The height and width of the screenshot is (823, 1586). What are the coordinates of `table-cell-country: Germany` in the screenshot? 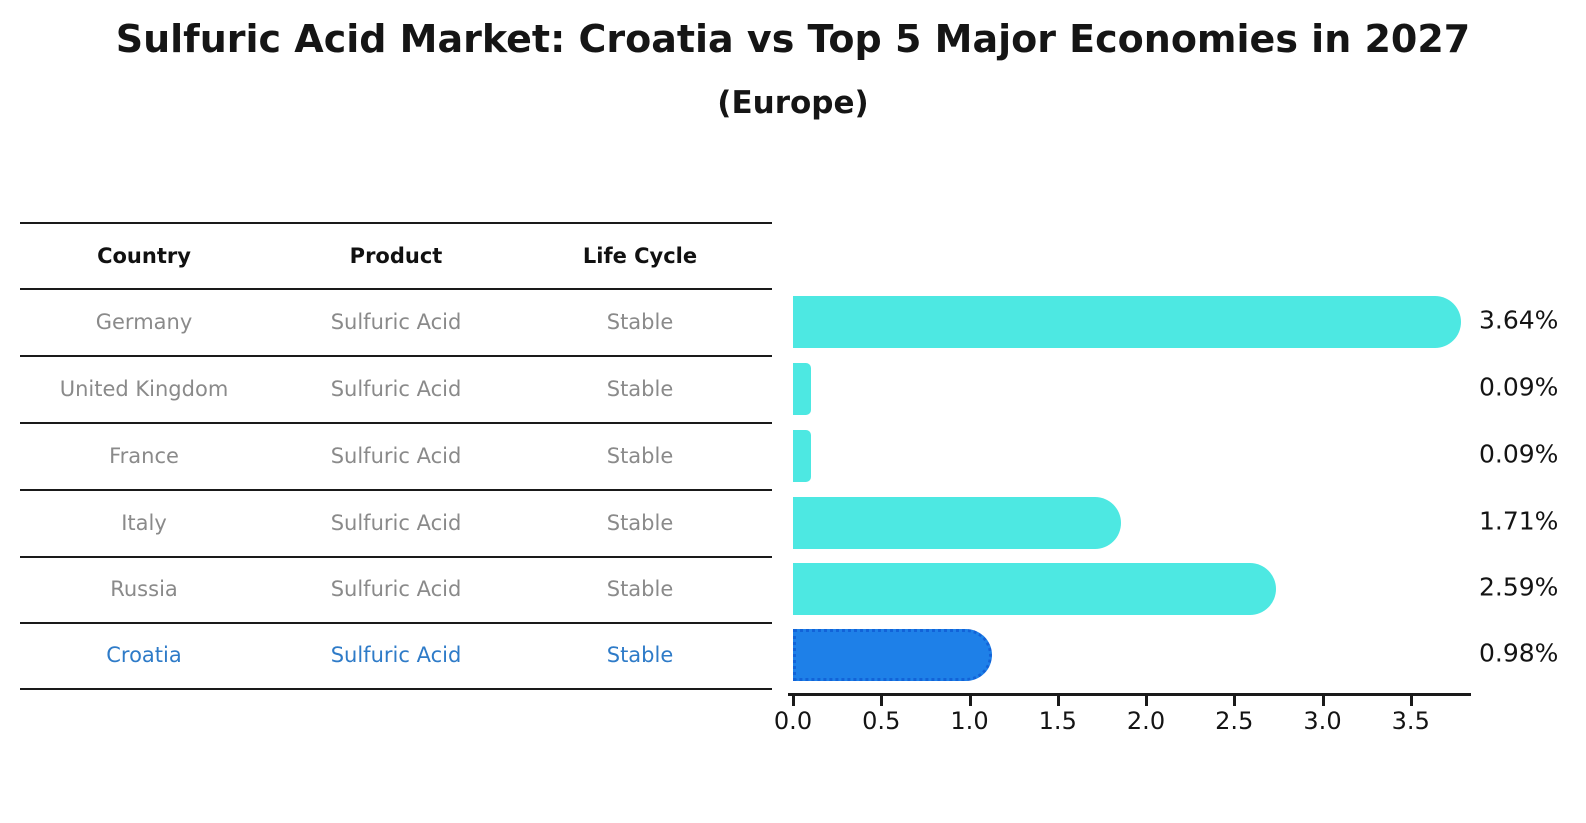 It's located at (144, 321).